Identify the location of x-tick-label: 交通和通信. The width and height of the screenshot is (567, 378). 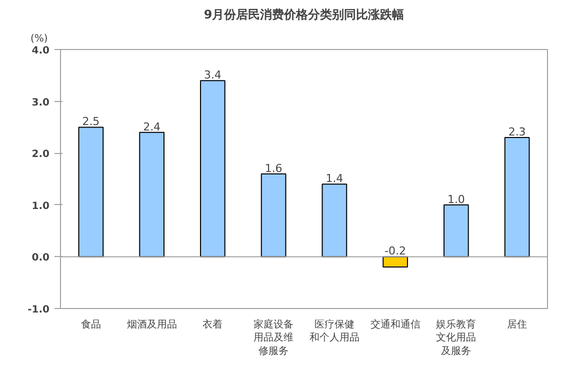
(395, 324).